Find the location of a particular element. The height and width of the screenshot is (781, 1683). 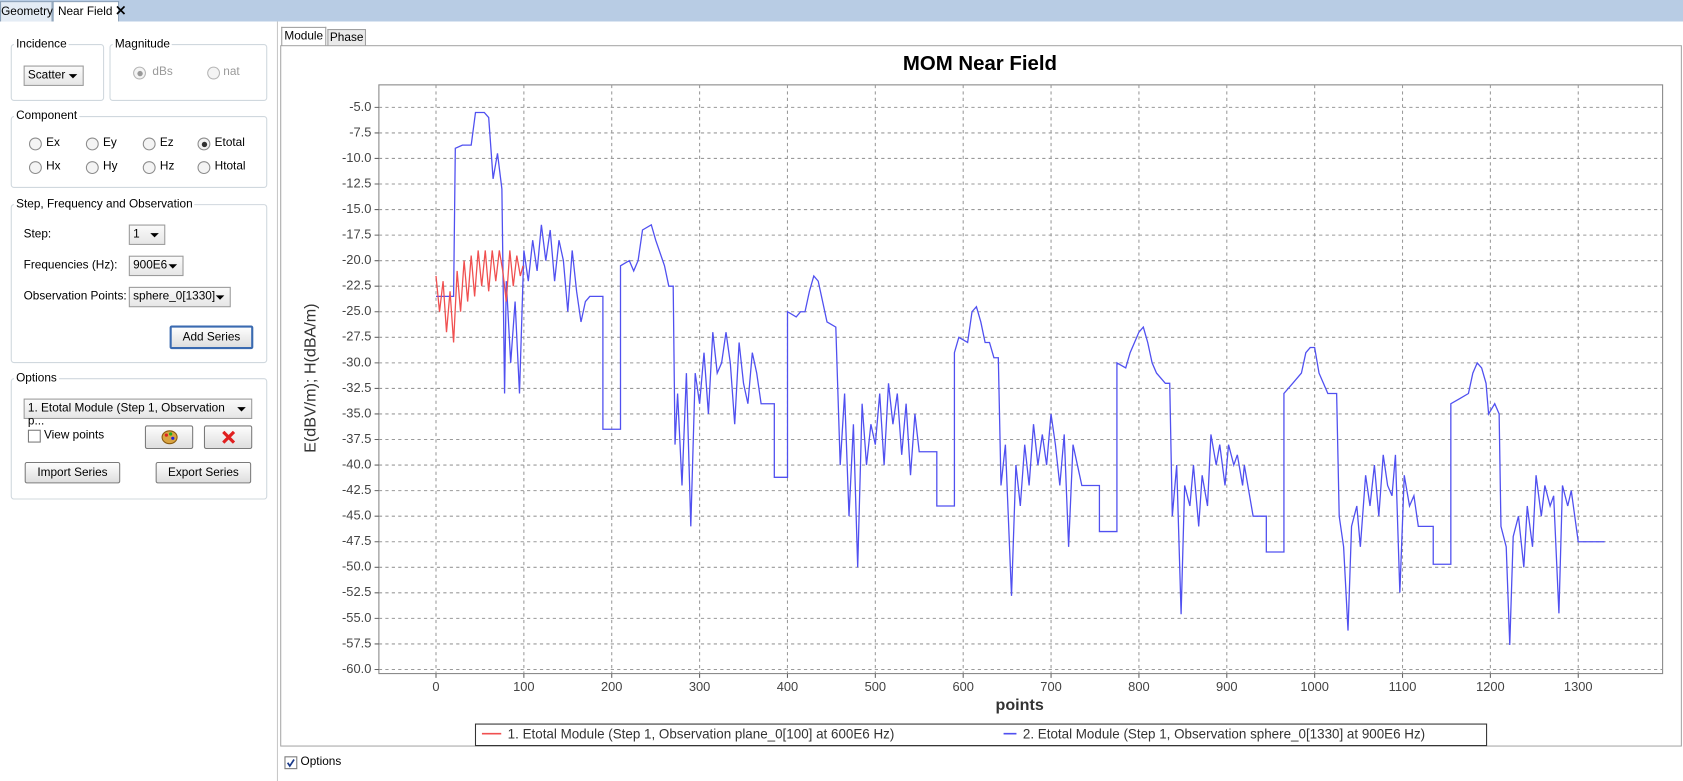

dropdown: Scatter is located at coordinates (53, 75).